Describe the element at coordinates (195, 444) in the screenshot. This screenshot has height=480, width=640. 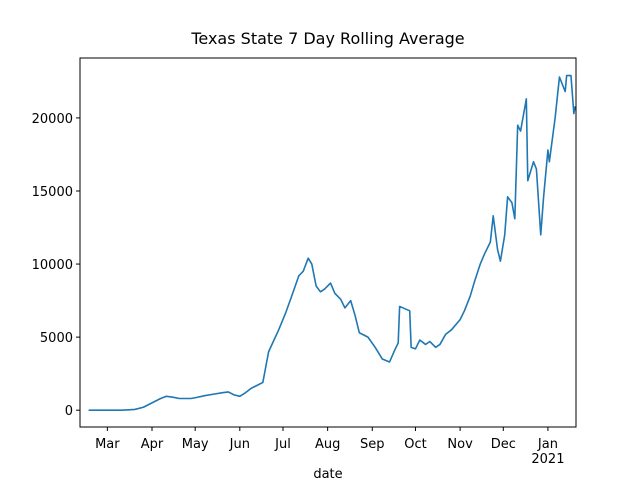
I see `x-tick-label: May` at that location.